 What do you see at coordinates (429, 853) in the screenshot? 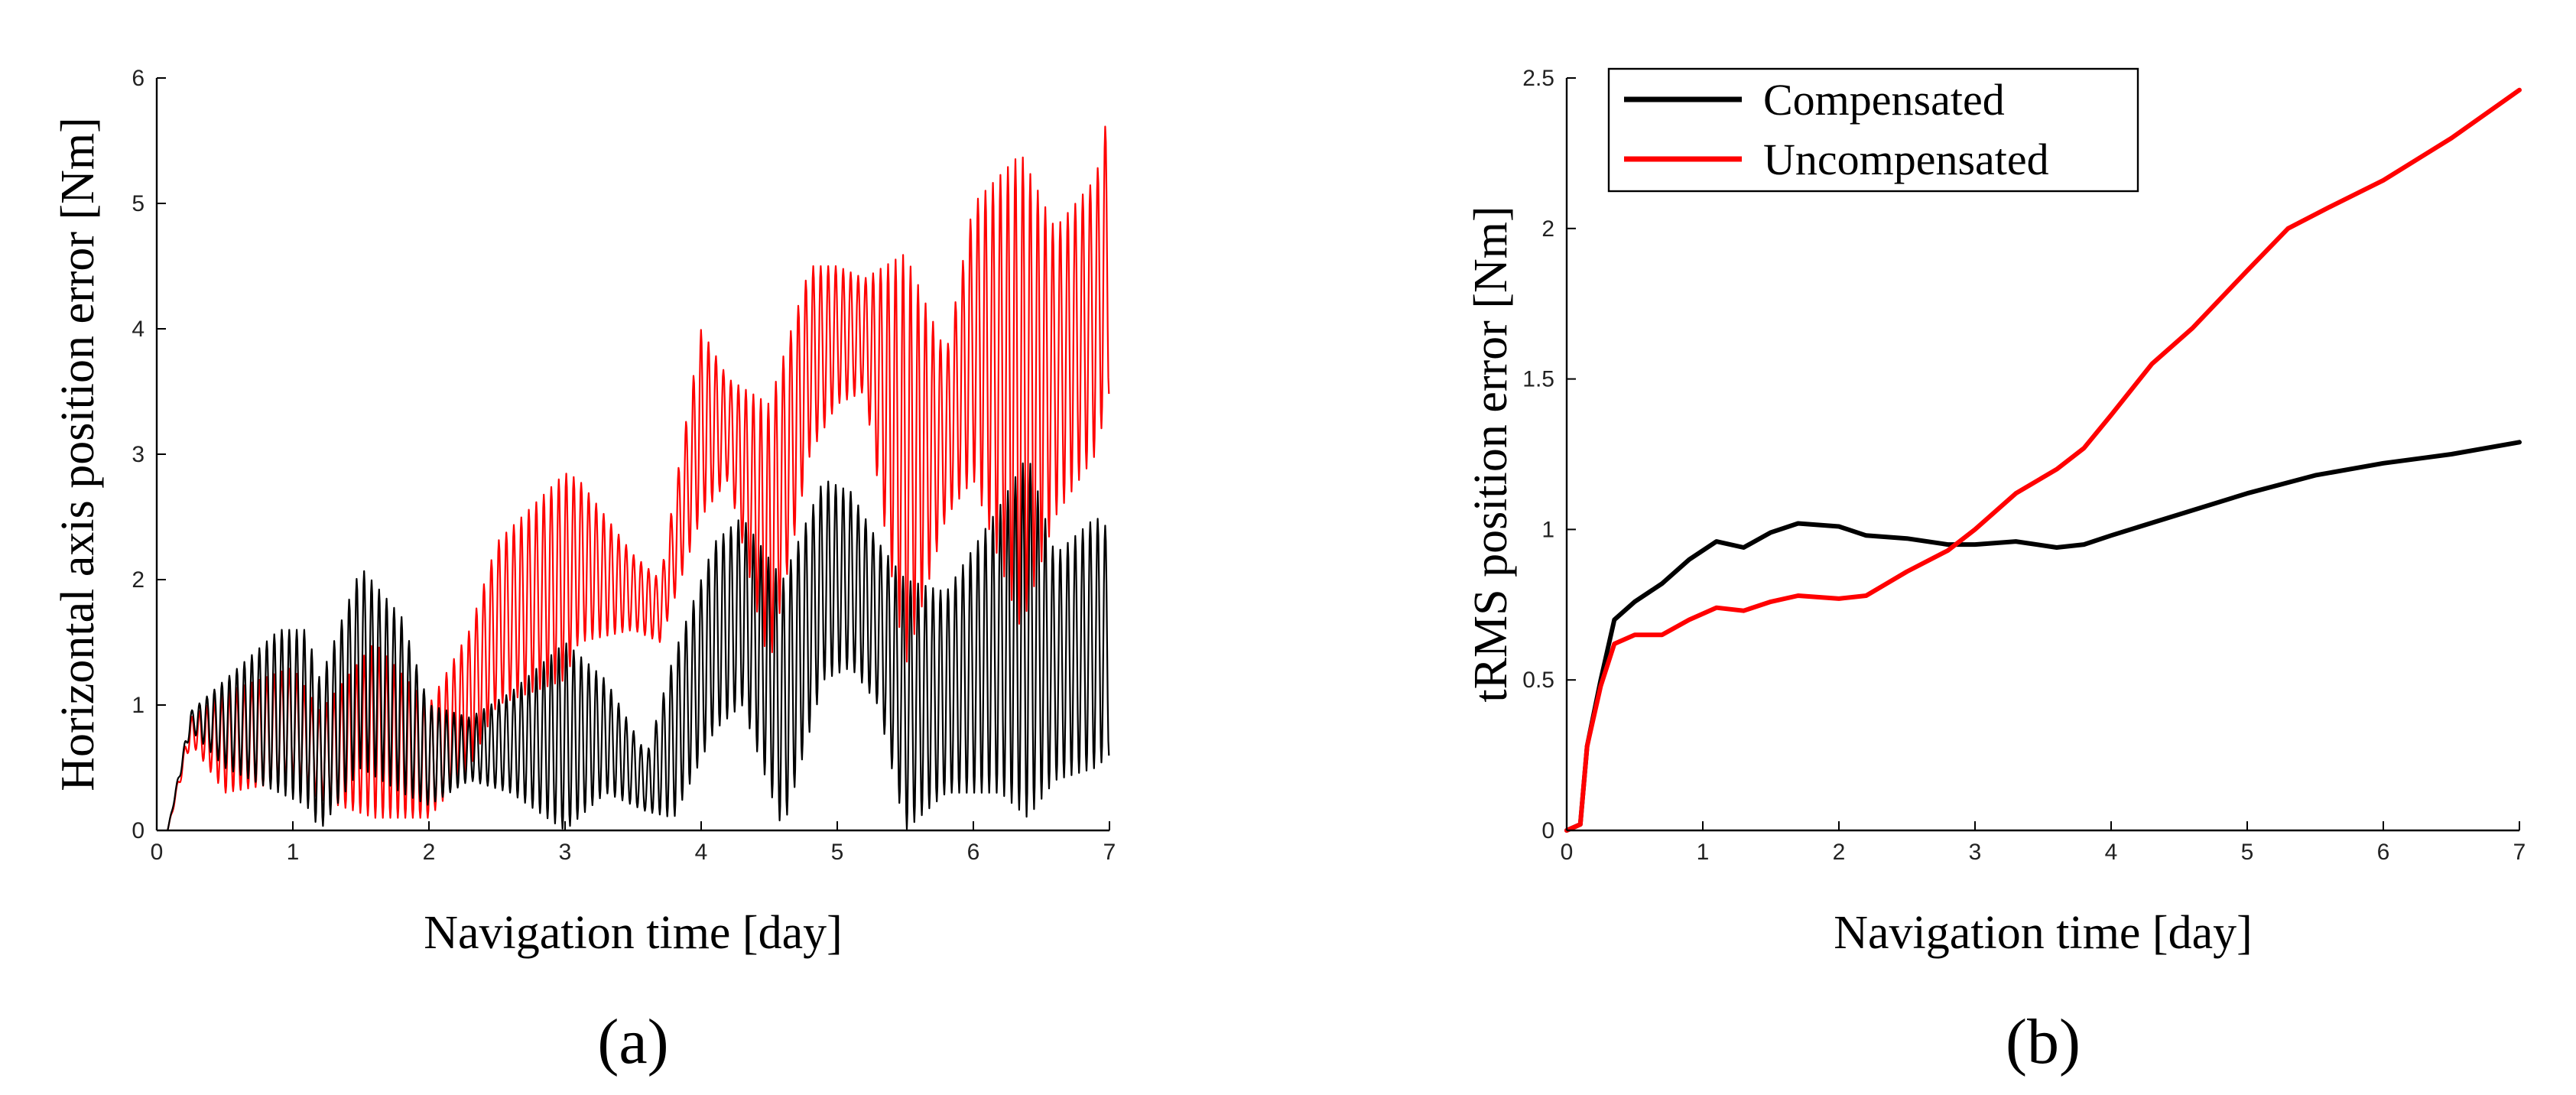
I see `panel-a-x-tick-label: 2` at bounding box center [429, 853].